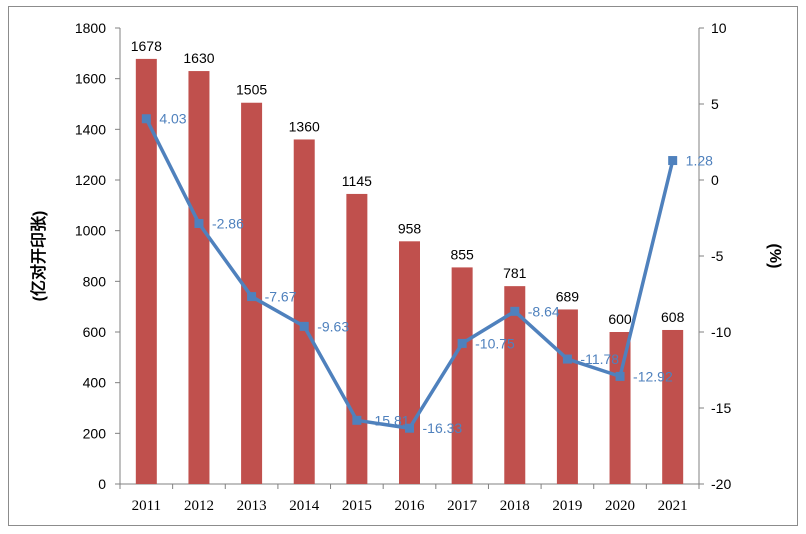 The image size is (806, 534). What do you see at coordinates (721, 484) in the screenshot?
I see `right-tick-label: -20` at bounding box center [721, 484].